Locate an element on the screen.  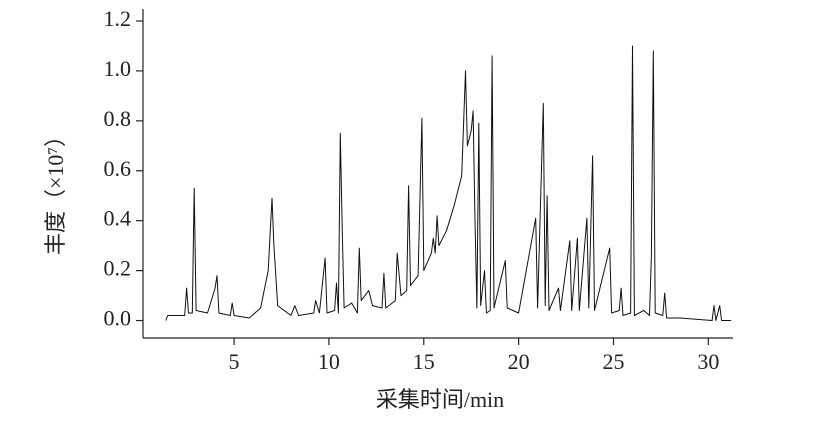
x-axis-label: 采集时间/min is located at coordinates (440, 399).